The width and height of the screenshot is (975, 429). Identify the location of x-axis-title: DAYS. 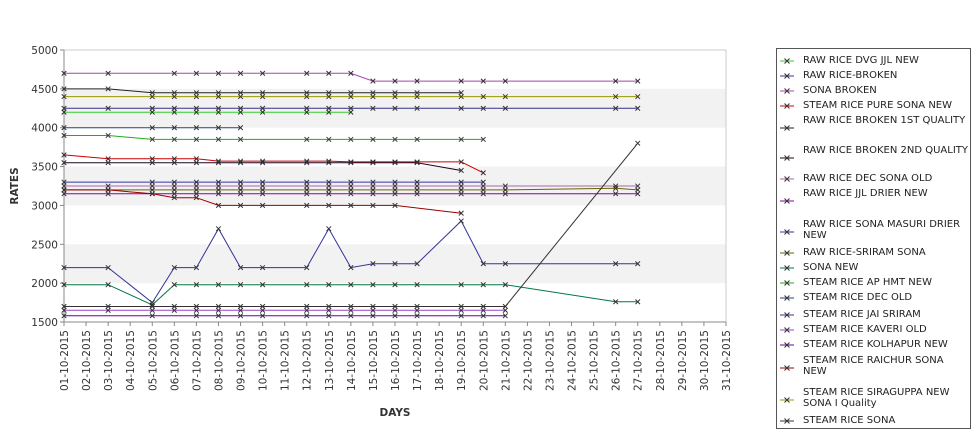
(394, 413).